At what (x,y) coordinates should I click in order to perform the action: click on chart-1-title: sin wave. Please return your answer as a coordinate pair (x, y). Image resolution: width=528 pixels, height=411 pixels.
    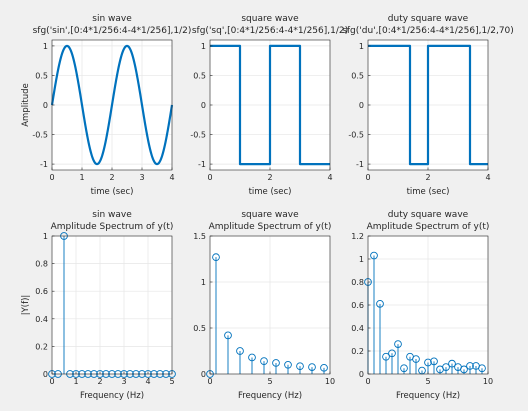
    Looking at the image, I should click on (112, 19).